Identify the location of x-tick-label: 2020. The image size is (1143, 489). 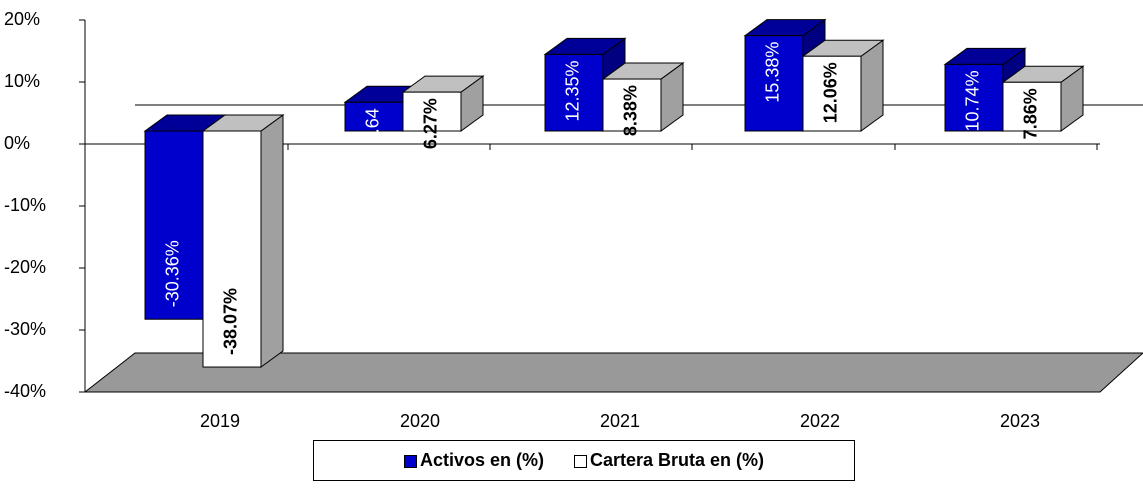
(420, 421).